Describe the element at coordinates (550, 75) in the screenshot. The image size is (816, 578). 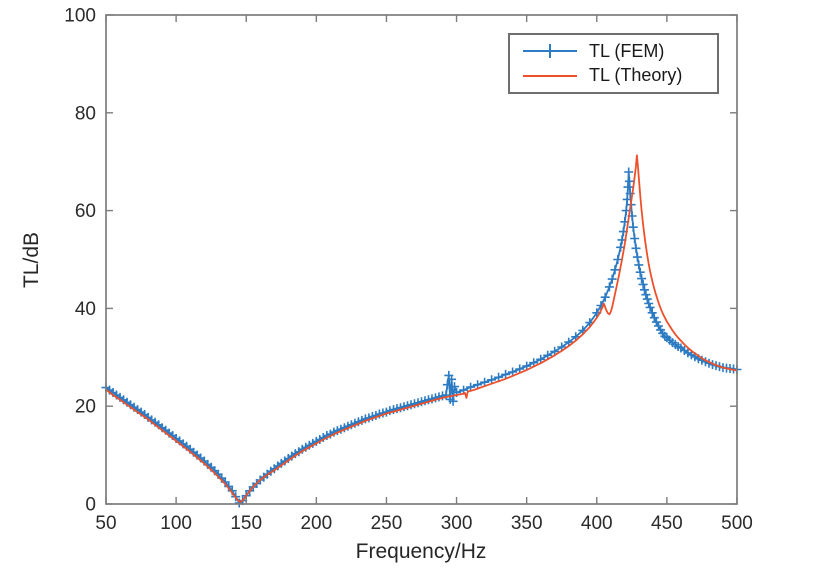
I see `theory-line-swatch` at that location.